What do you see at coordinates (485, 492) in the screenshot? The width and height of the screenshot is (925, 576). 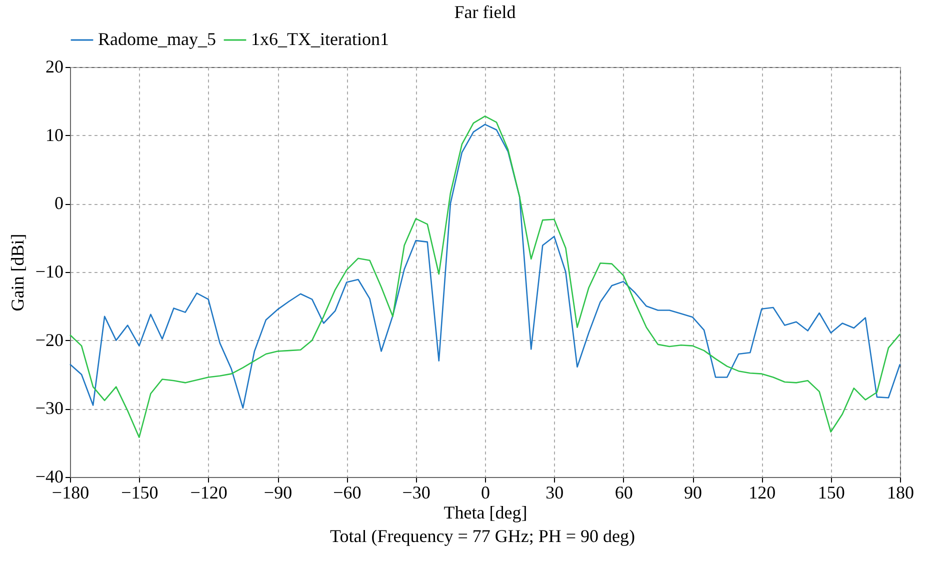 I see `x-tick-label: 0` at bounding box center [485, 492].